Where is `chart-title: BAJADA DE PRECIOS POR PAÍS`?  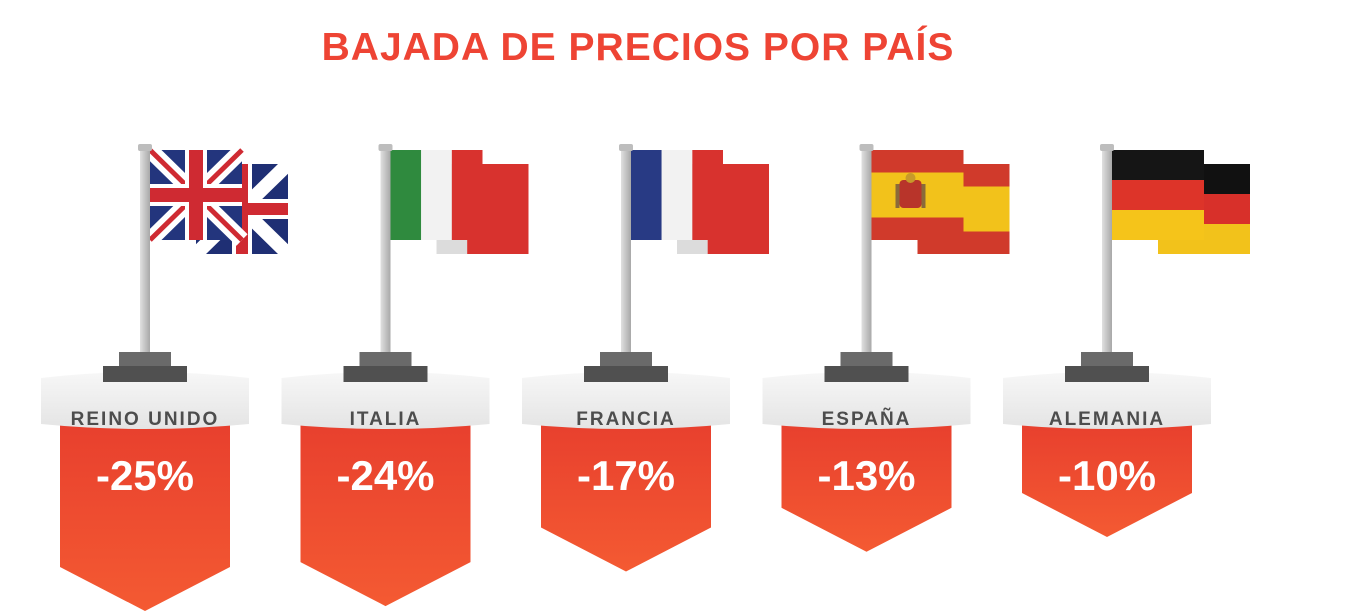 chart-title: BAJADA DE PRECIOS POR PAÍS is located at coordinates (638, 47).